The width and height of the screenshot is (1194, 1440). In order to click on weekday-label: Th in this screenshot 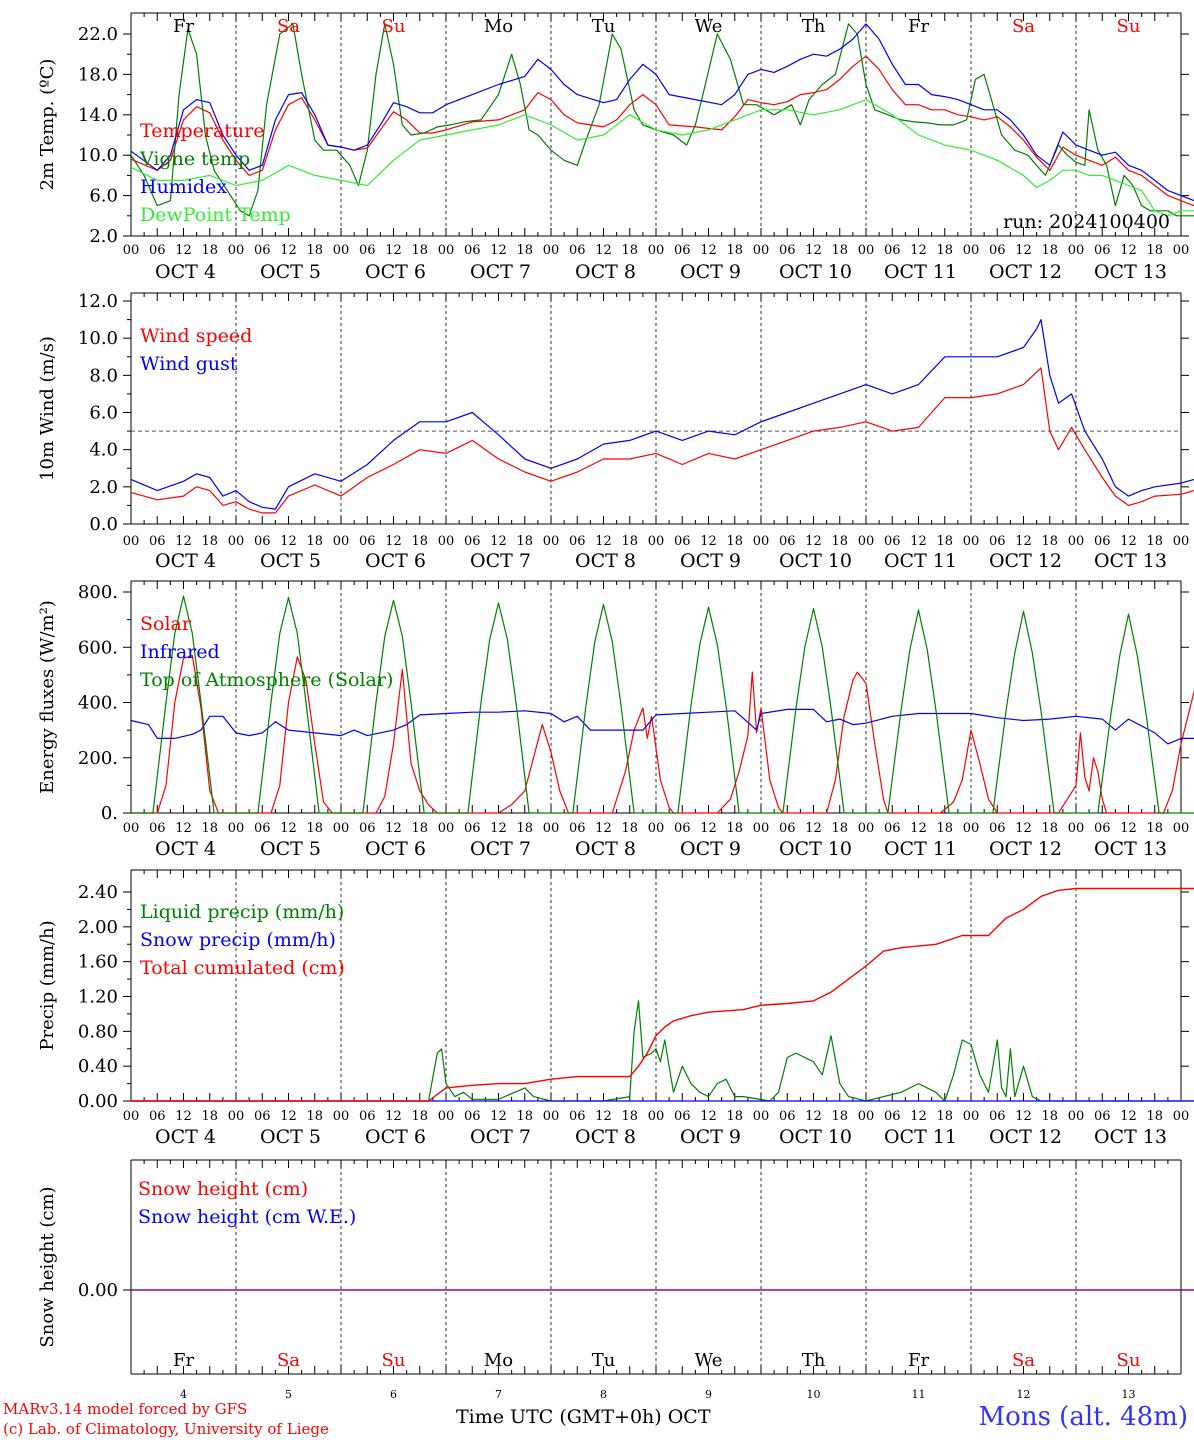, I will do `click(814, 1360)`.